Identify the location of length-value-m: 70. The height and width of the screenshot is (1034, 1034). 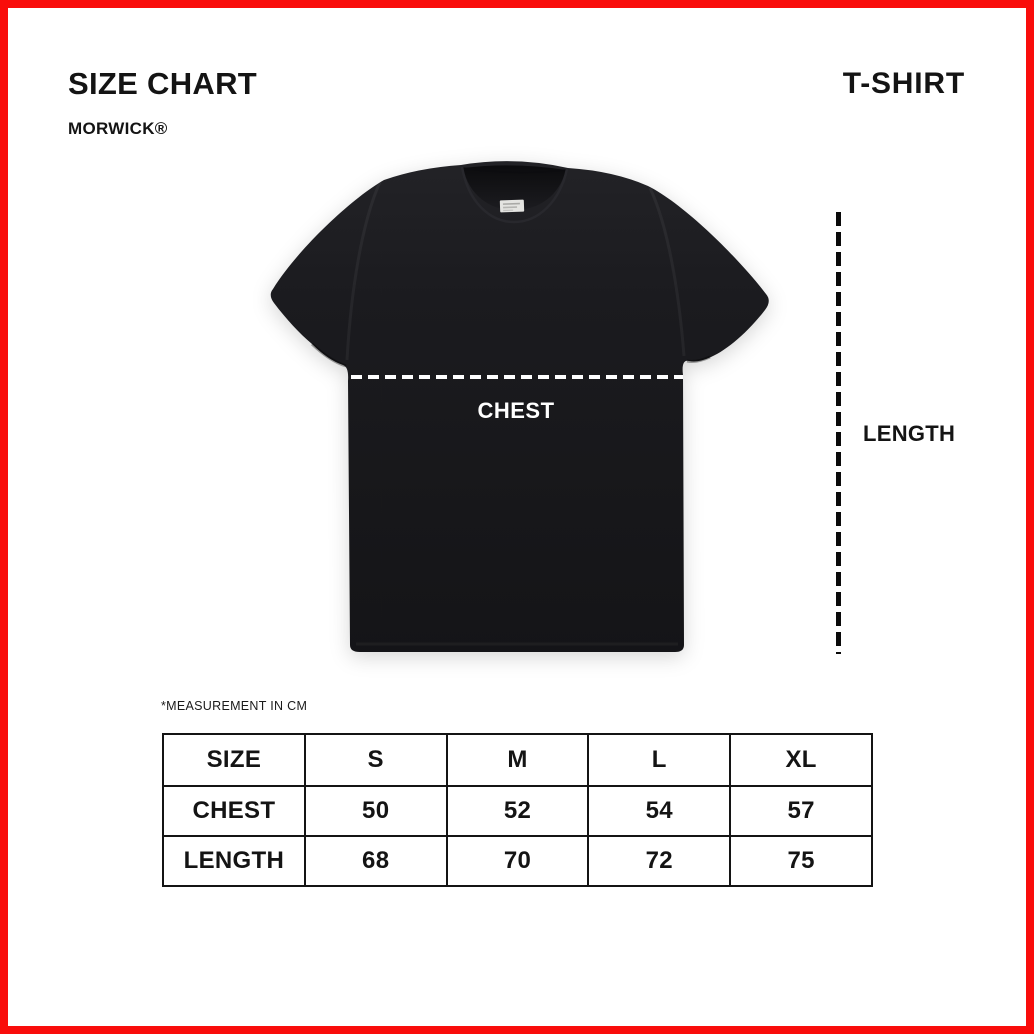
(517, 861).